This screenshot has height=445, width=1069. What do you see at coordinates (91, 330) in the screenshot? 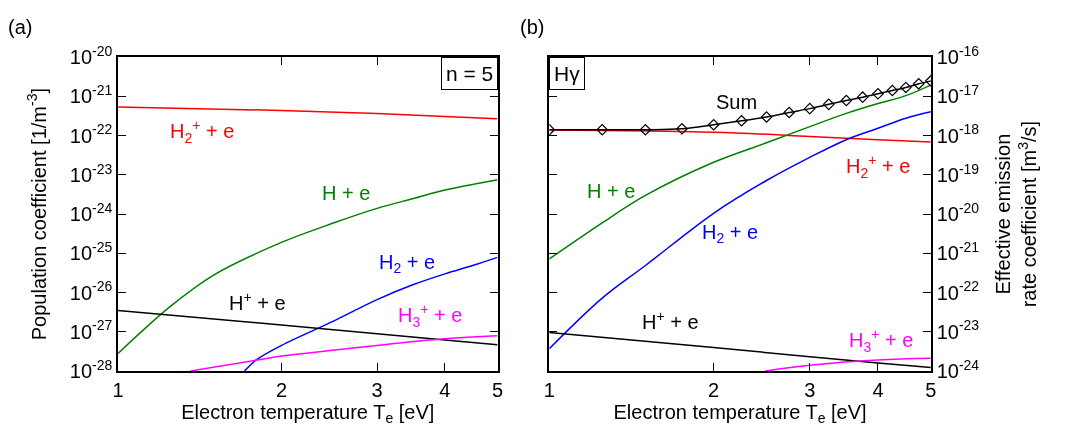
I see `y-tick-label: 10$^{-27}$` at bounding box center [91, 330].